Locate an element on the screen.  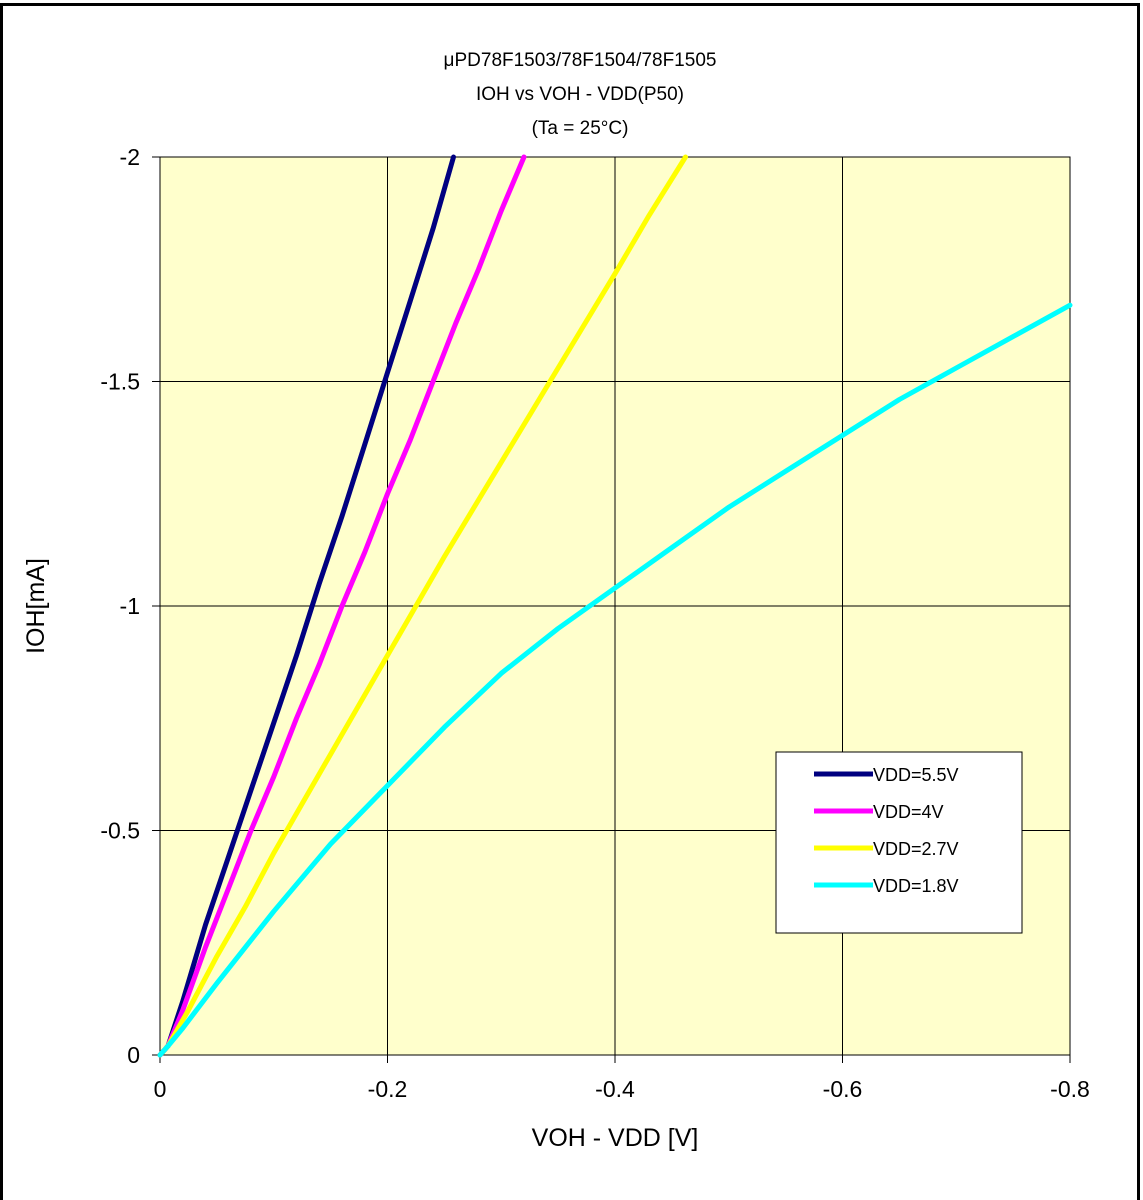
x-tick-label: -0.2 is located at coordinates (388, 1089).